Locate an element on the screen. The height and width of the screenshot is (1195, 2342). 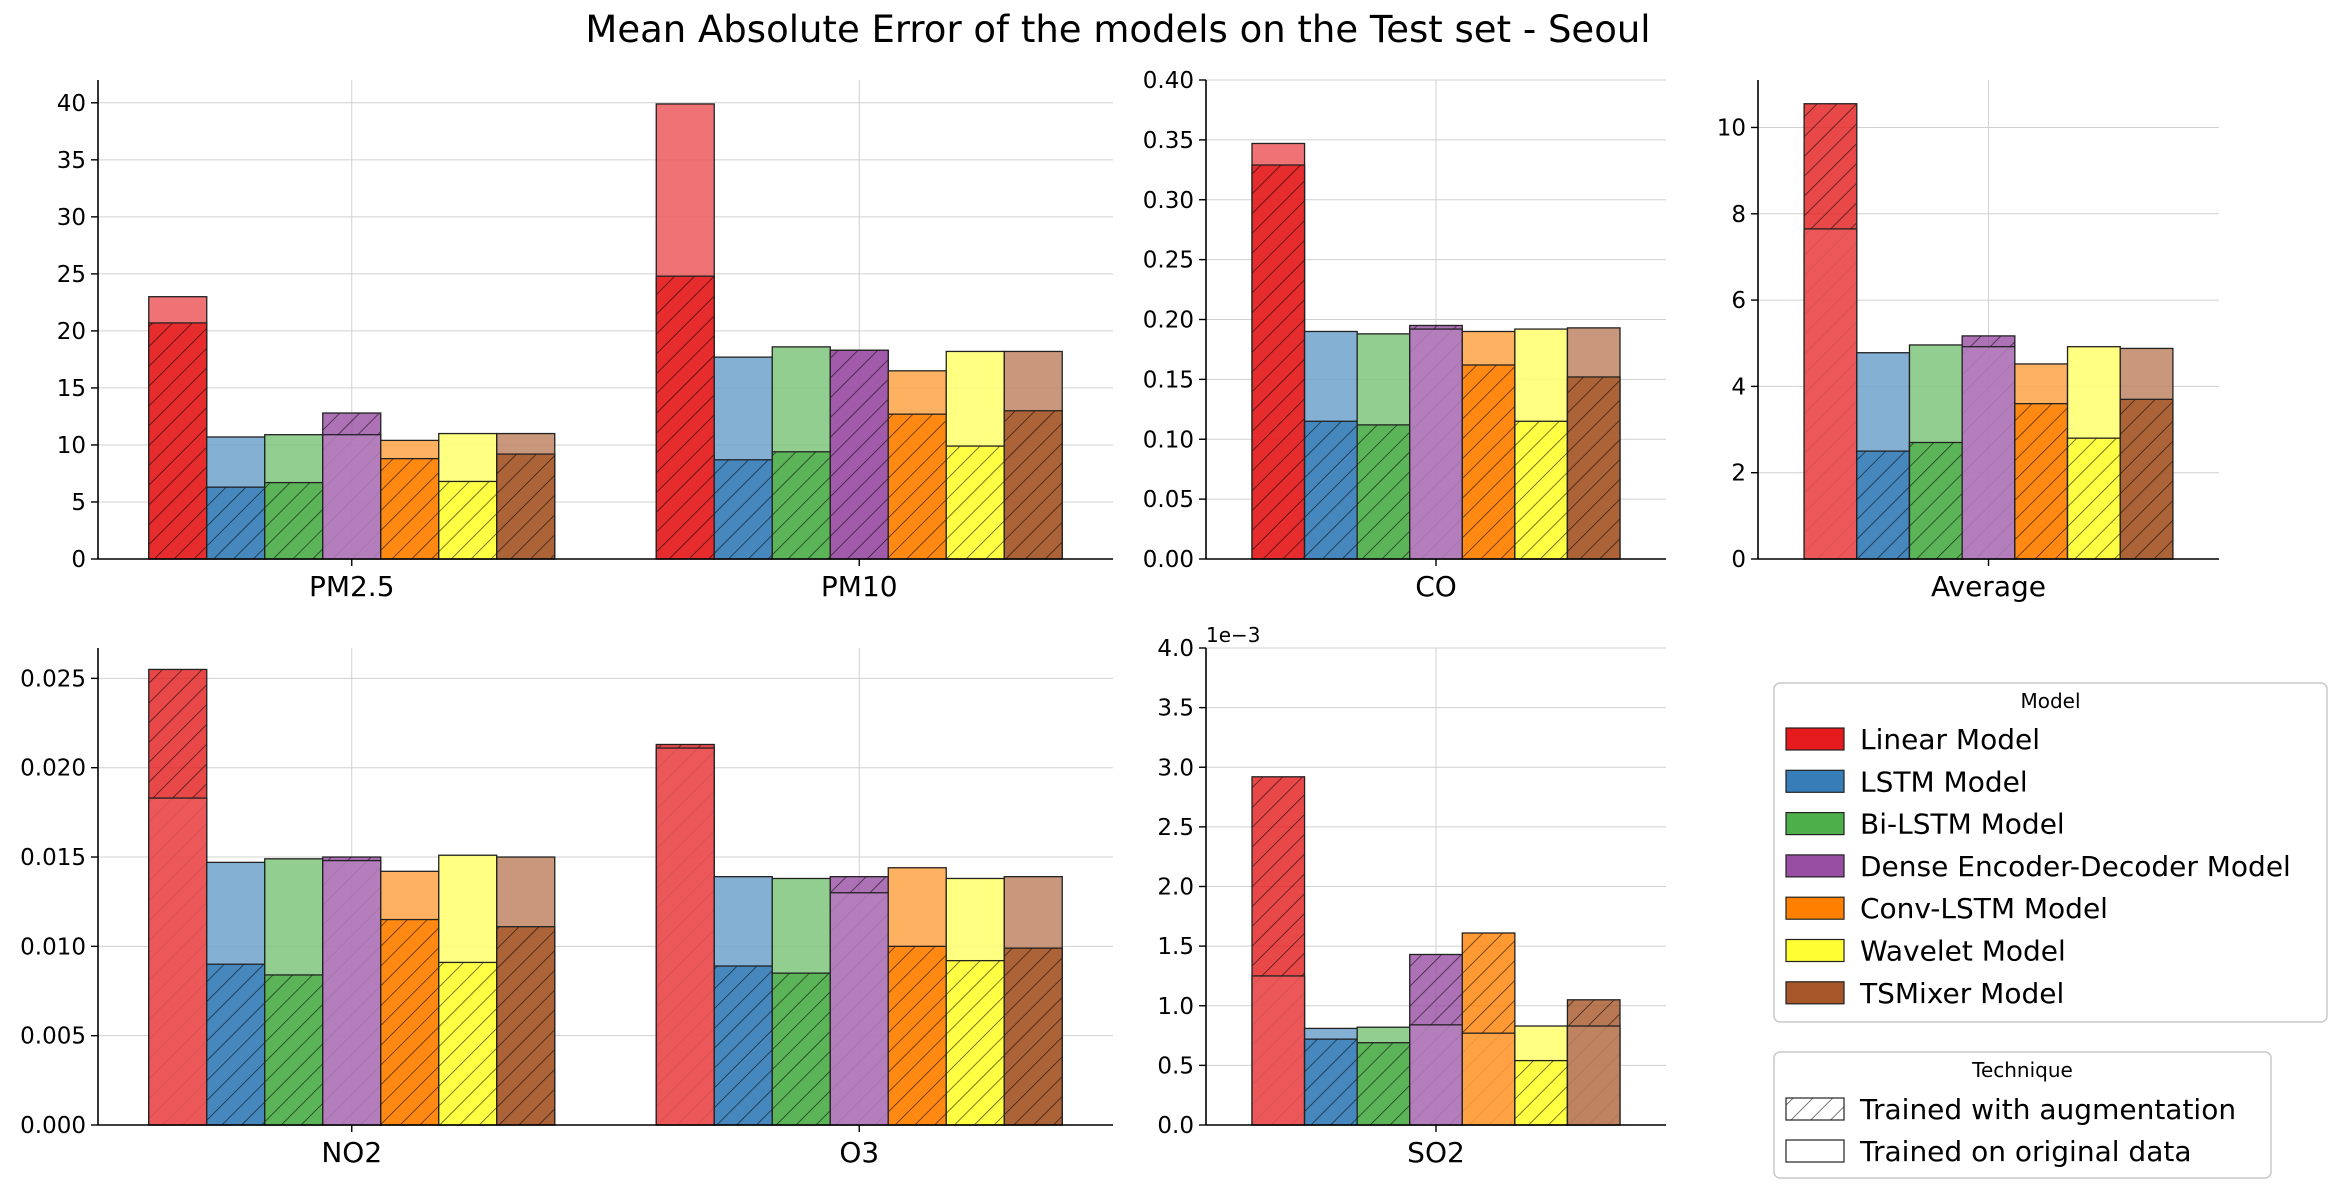
y-tick-label: 0.020 is located at coordinates (53, 769).